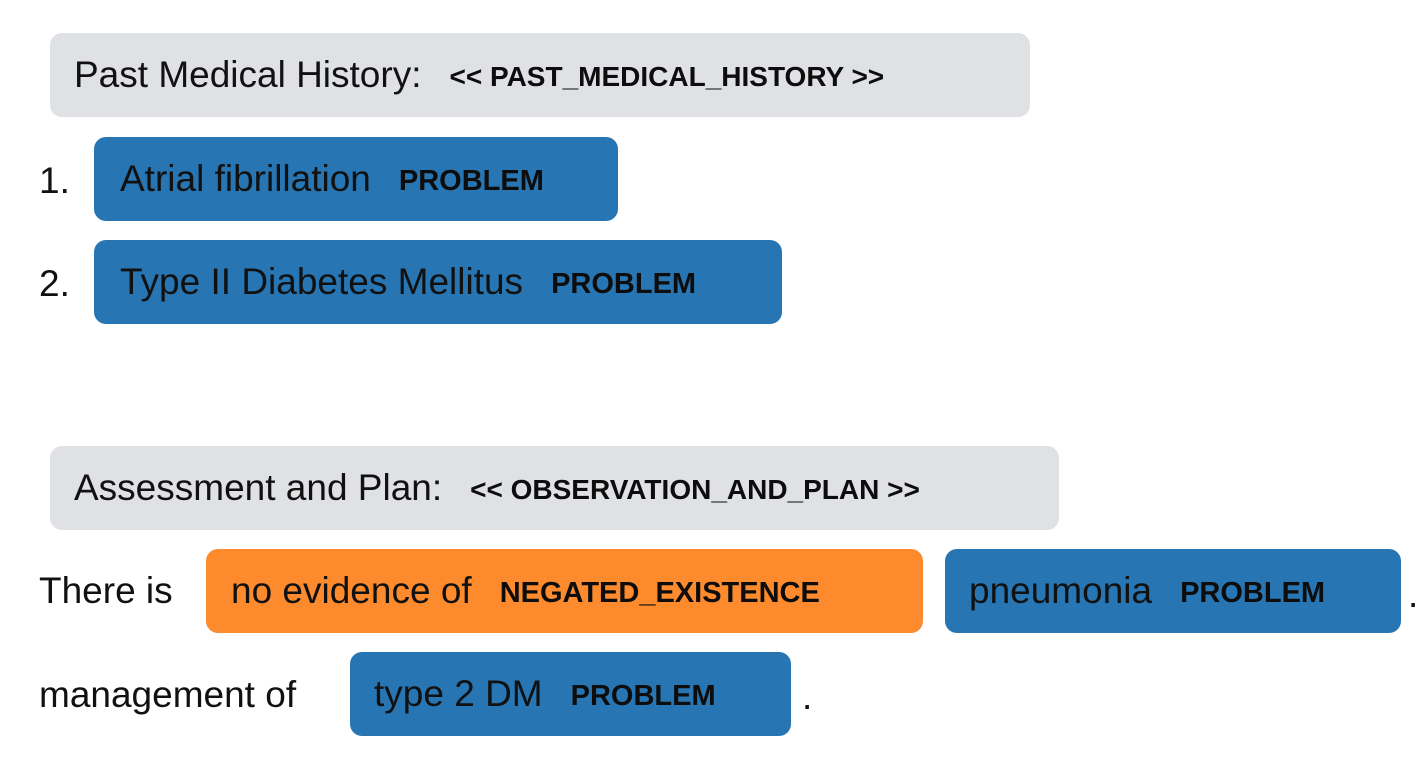 The width and height of the screenshot is (1416, 760). I want to click on sentence-text: There is, so click(106, 590).